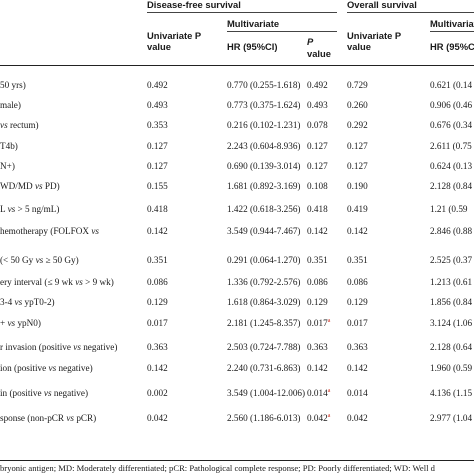 Image resolution: width=474 pixels, height=474 pixels. I want to click on cell-dfs-uni: 0.002, so click(157, 393).